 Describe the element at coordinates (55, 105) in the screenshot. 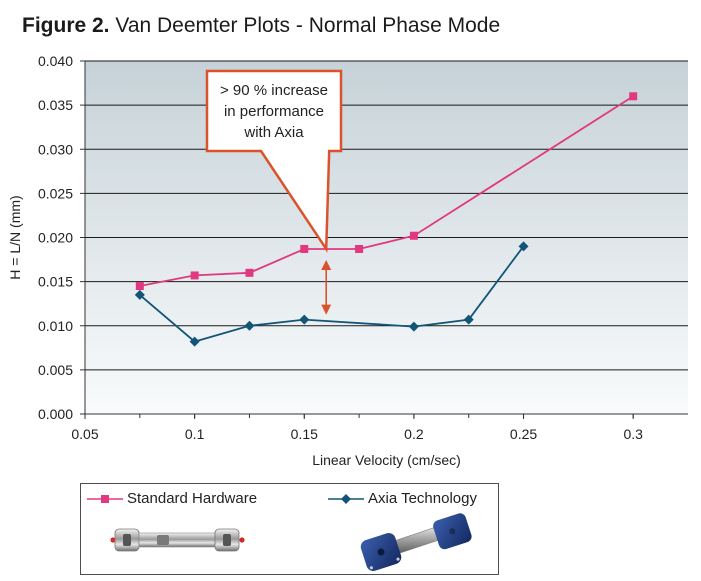

I see `y-tick-label-7: 0.035` at that location.